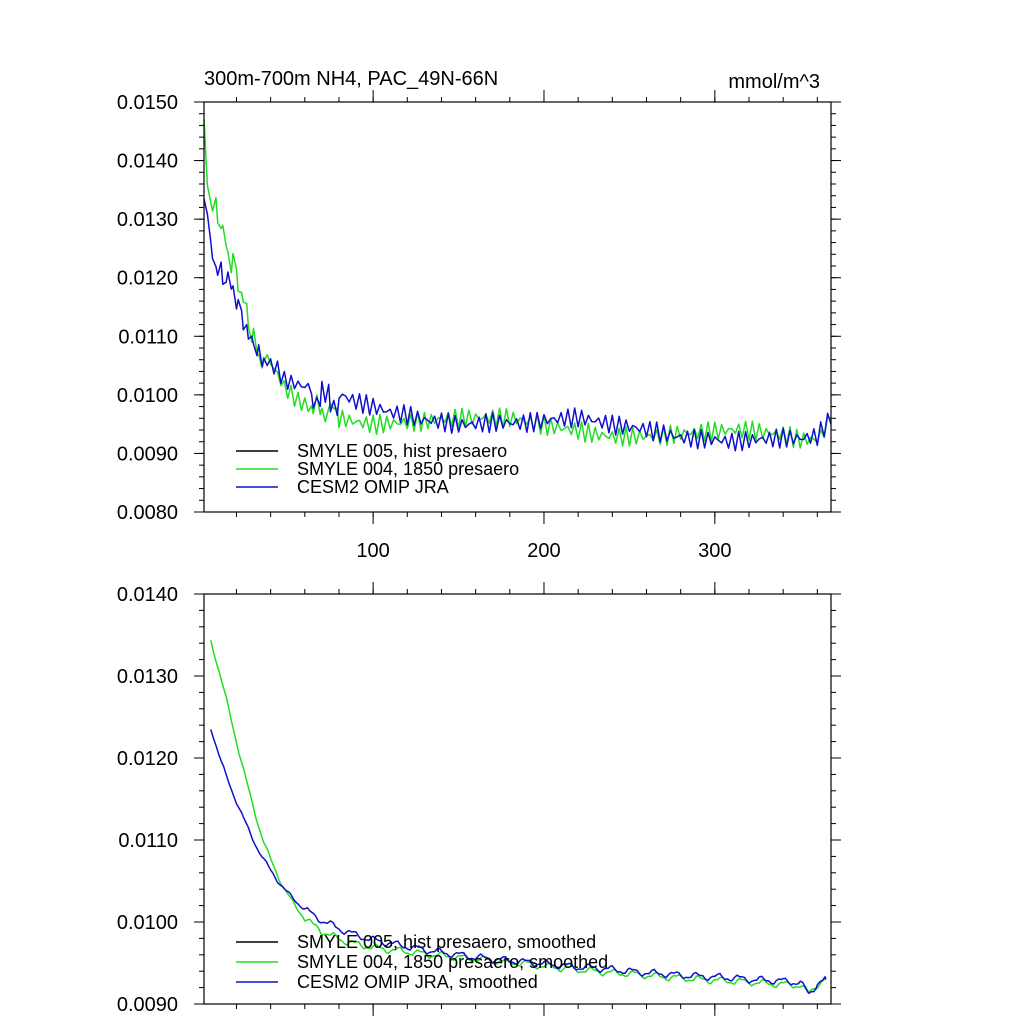 This screenshot has height=1024, width=1024. I want to click on panel-top-units: mmol/m^3, so click(774, 82).